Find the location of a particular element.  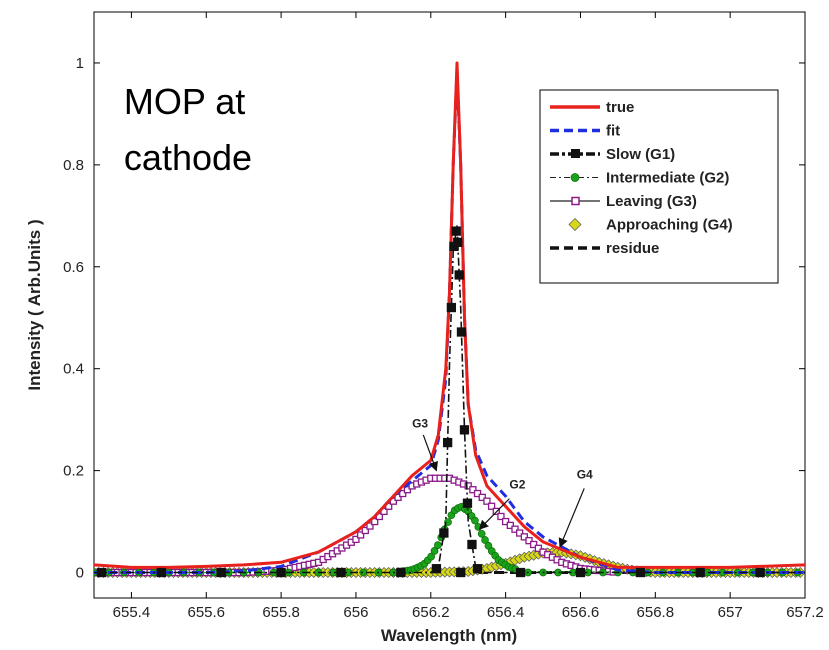

legend-slow-g1: Slow (G1) is located at coordinates (612, 154).